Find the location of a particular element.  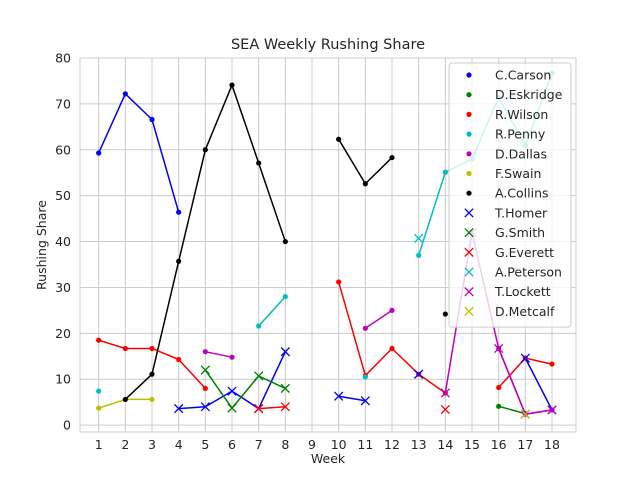

data-point-a-peterson is located at coordinates (419, 238).